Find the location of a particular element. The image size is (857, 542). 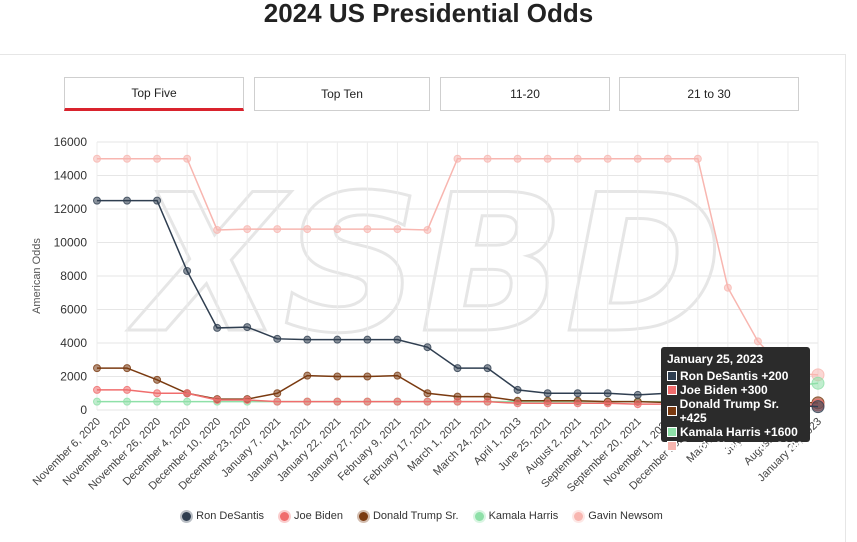

legend-label: Ron DeSantis is located at coordinates (230, 516).